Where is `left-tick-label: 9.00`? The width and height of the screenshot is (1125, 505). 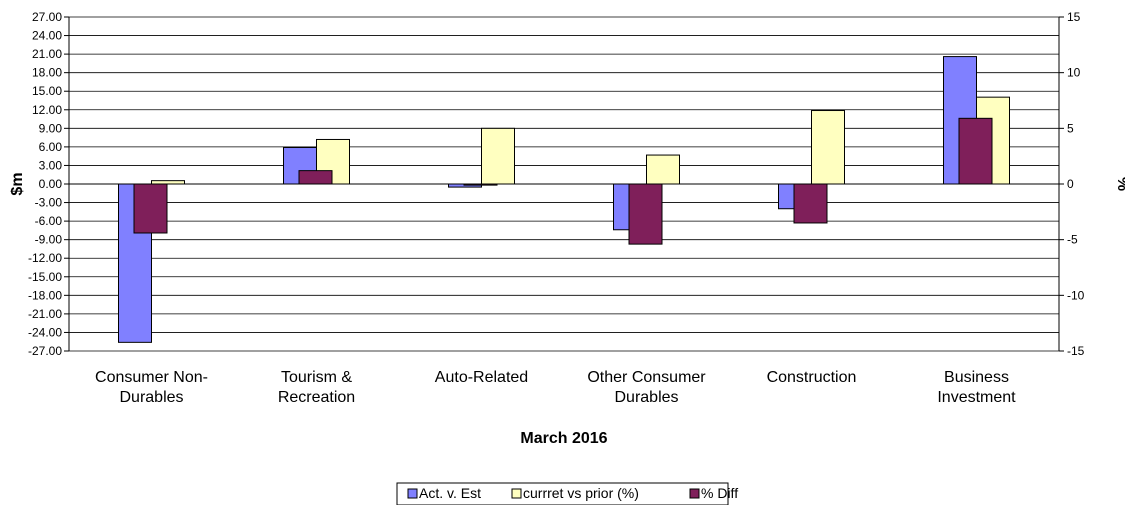 left-tick-label: 9.00 is located at coordinates (51, 128).